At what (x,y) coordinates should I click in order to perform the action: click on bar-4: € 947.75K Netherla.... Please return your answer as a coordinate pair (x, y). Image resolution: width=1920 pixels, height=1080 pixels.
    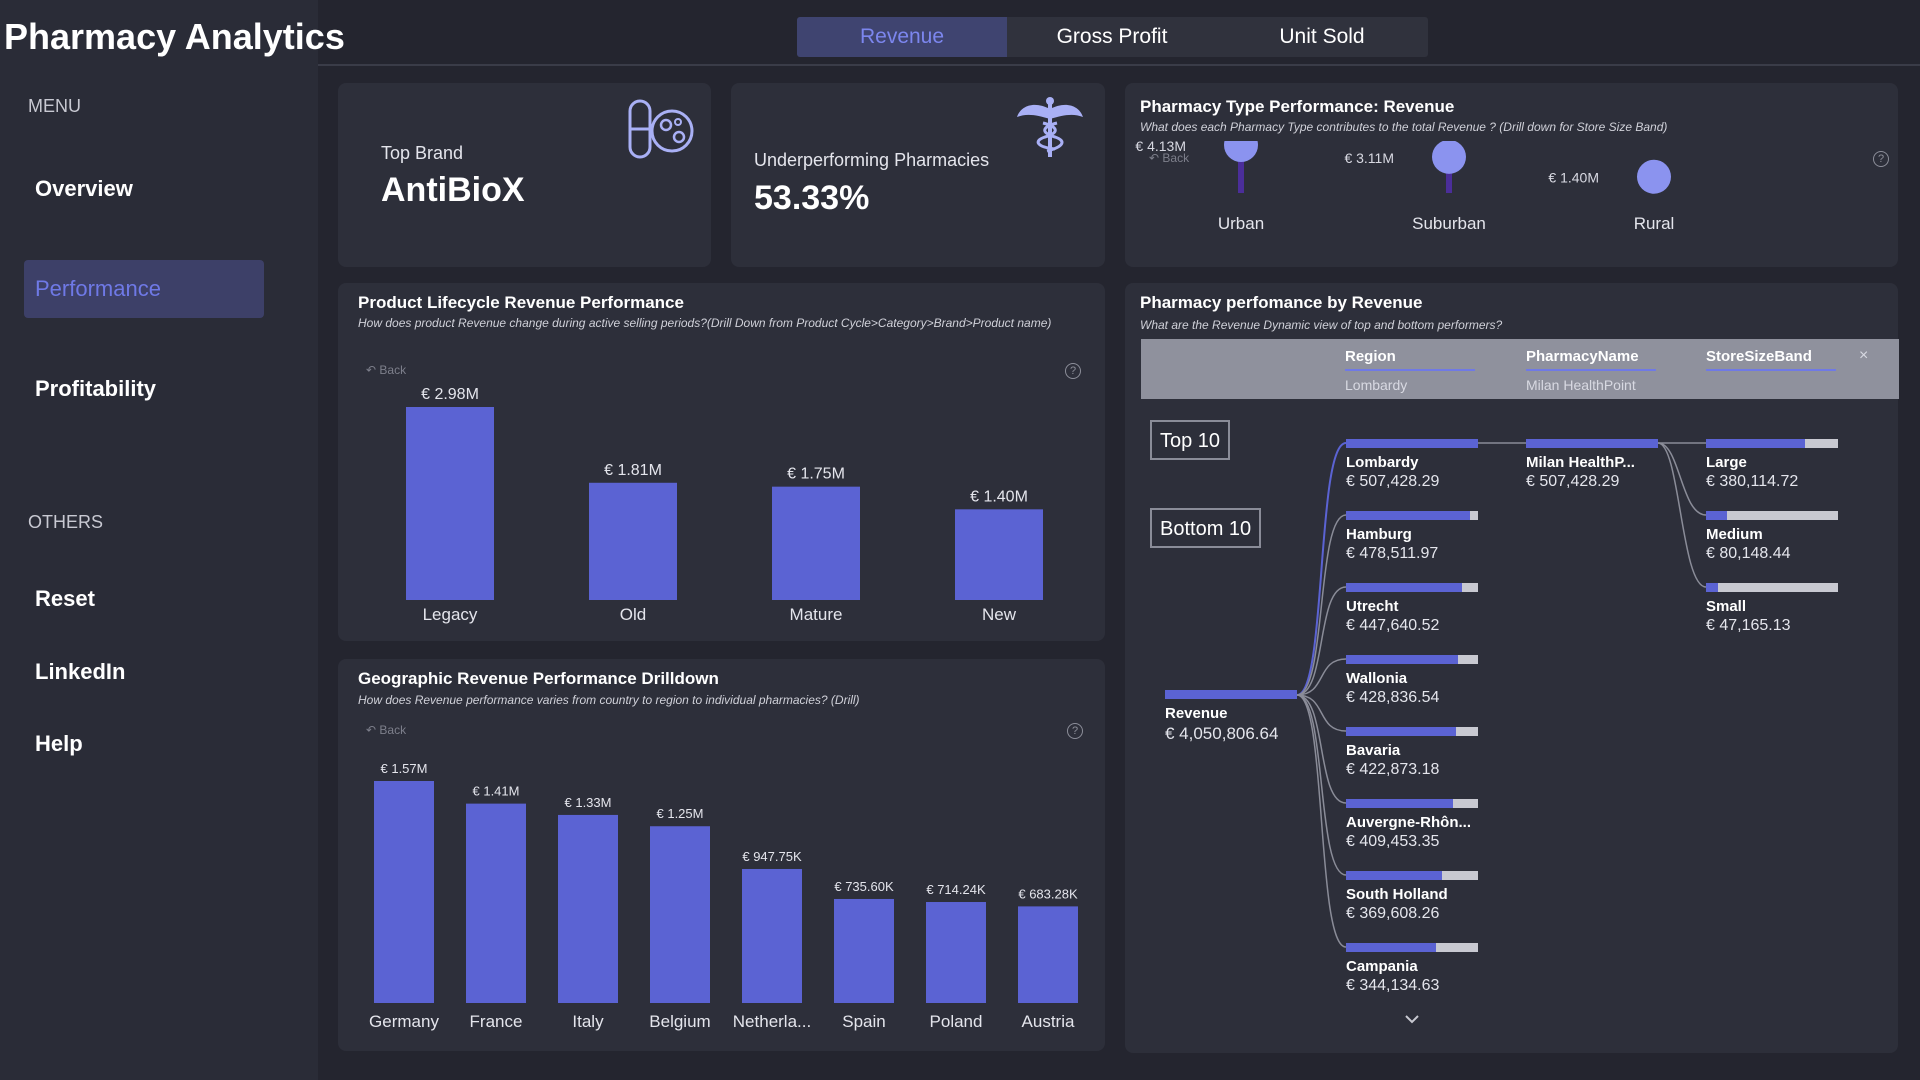
    Looking at the image, I should click on (772, 940).